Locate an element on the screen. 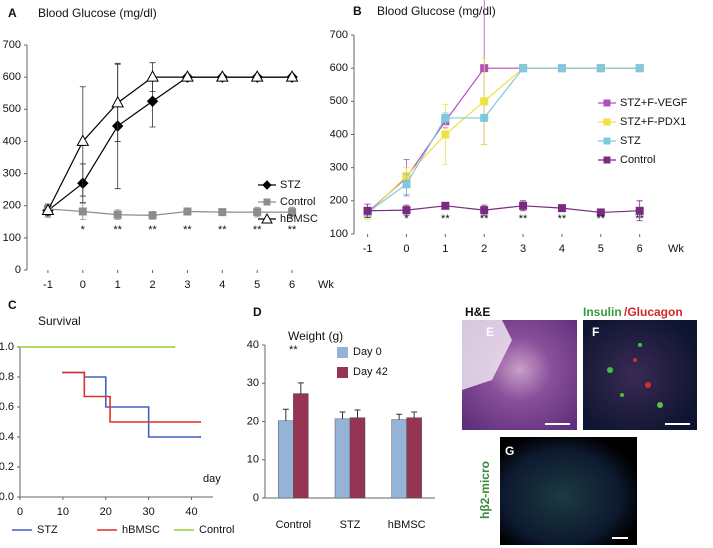  image-e-bg is located at coordinates (487, 355).